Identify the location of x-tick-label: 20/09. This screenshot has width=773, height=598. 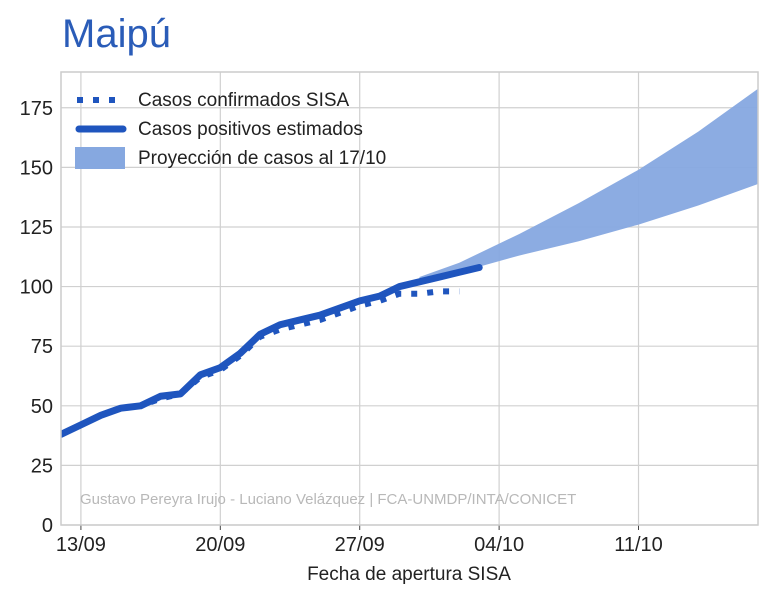
(220, 545).